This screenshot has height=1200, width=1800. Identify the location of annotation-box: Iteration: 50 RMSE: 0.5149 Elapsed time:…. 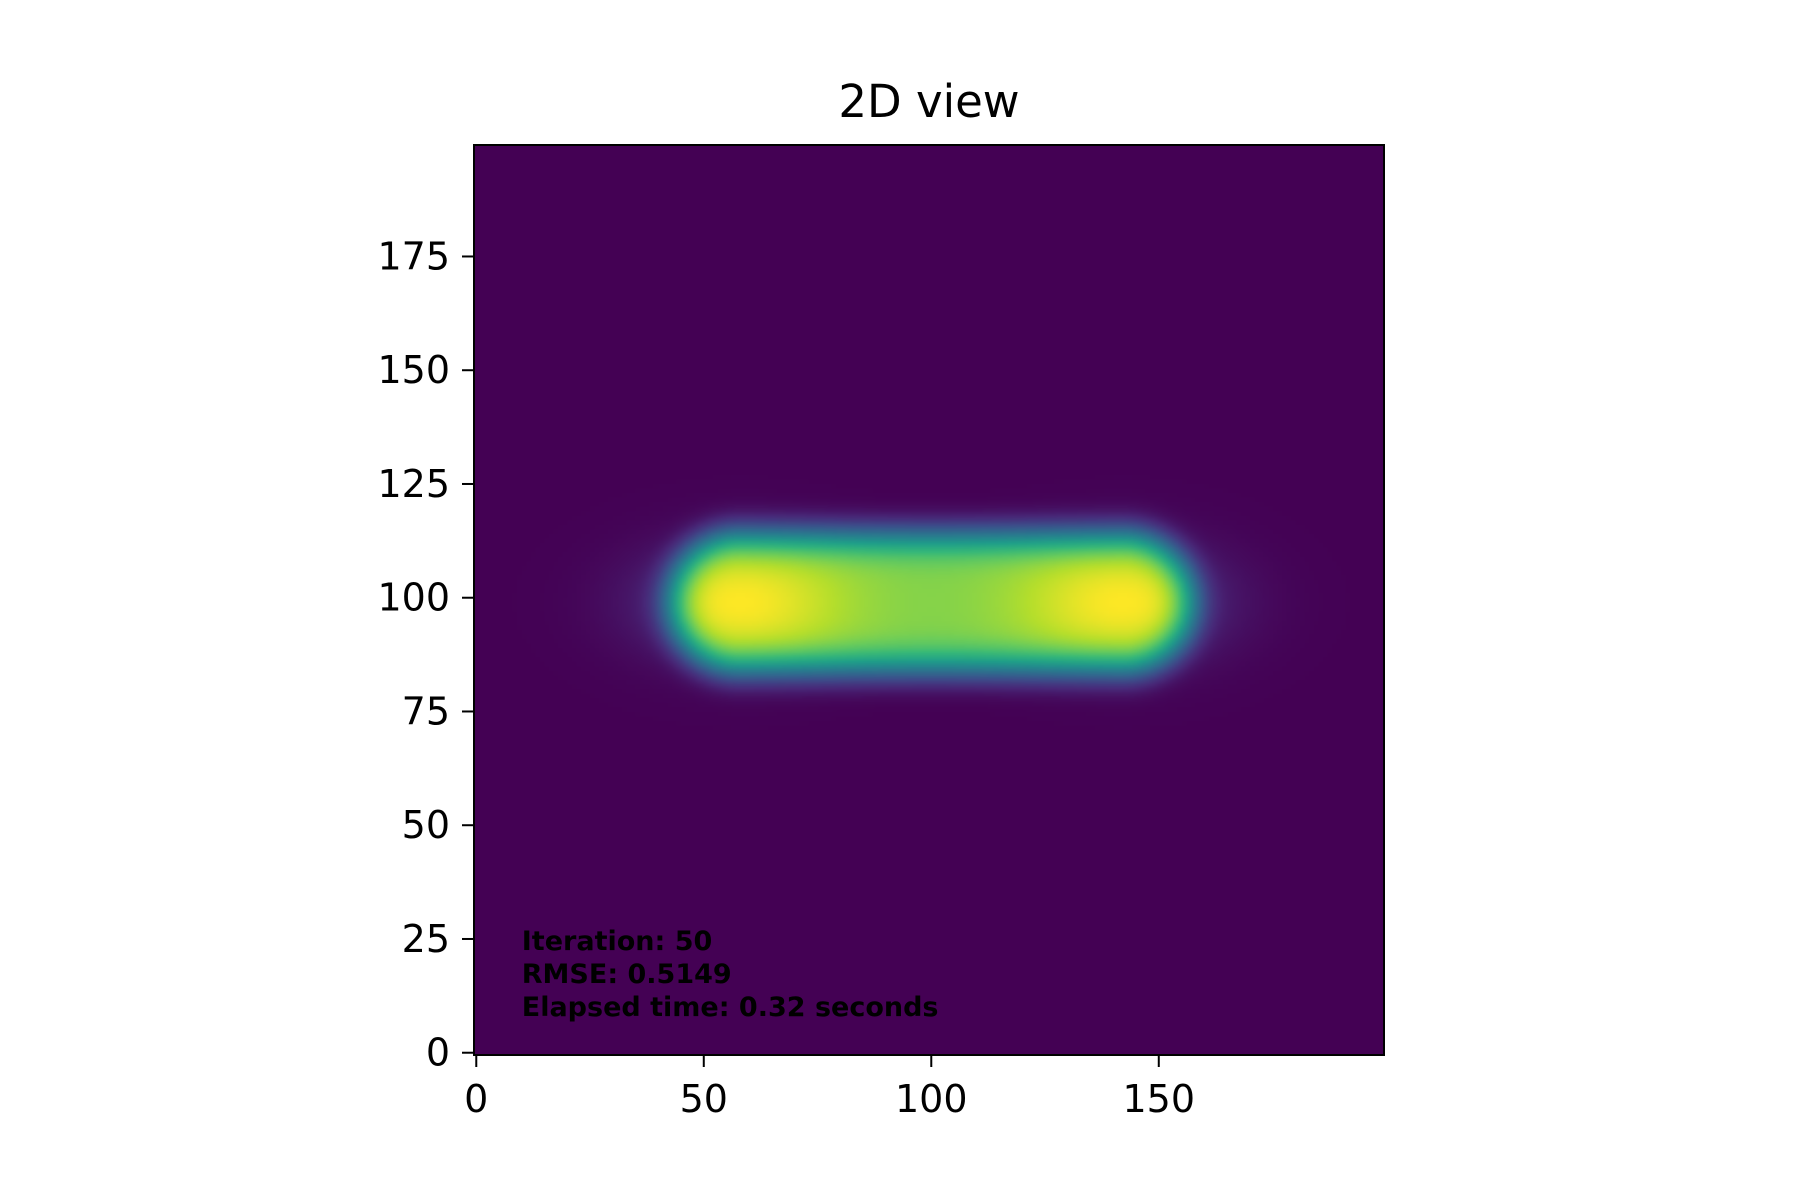
(730, 974).